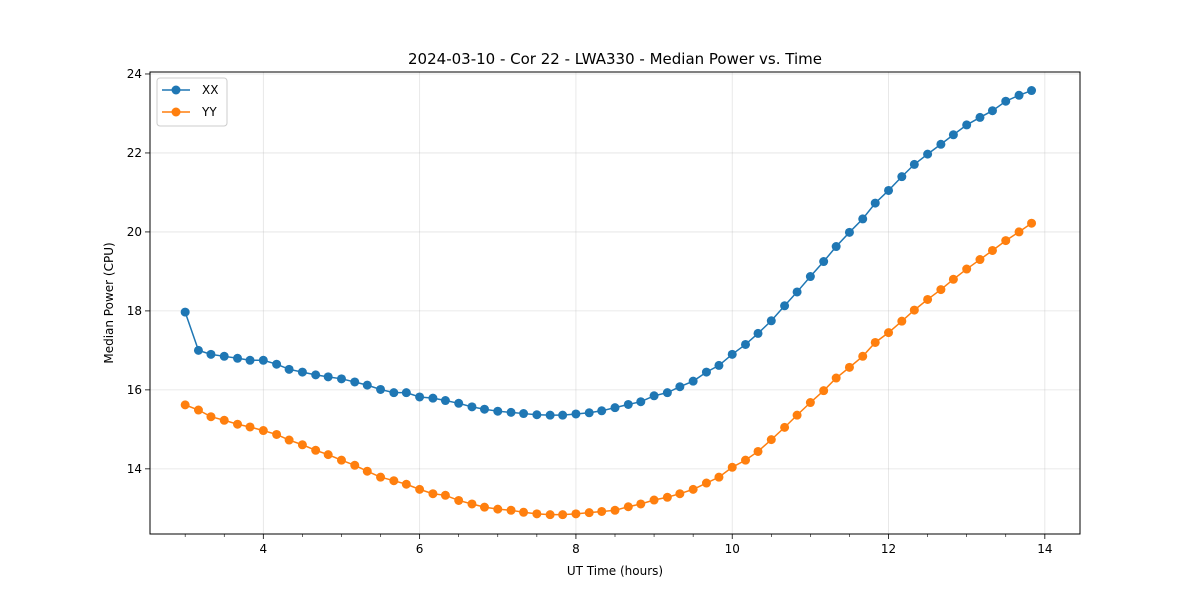 The width and height of the screenshot is (1200, 600). What do you see at coordinates (888, 549) in the screenshot?
I see `x-tick-label: 12` at bounding box center [888, 549].